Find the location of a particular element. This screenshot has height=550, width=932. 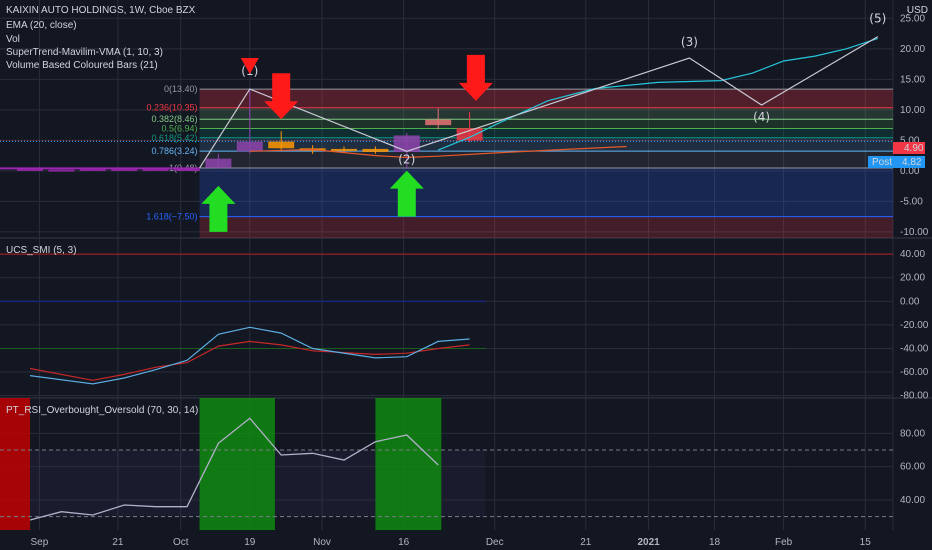

smi-tick-label: -40.00 is located at coordinates (914, 348).